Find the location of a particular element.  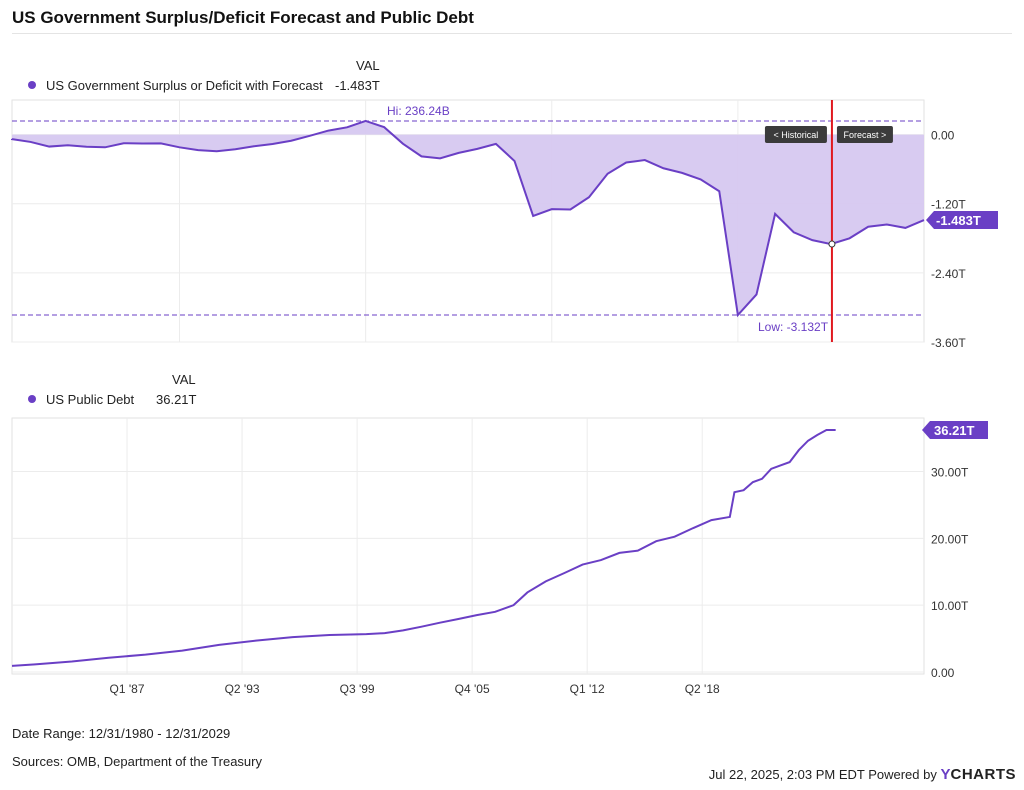

y-tick-label: 30.00T is located at coordinates (950, 472).